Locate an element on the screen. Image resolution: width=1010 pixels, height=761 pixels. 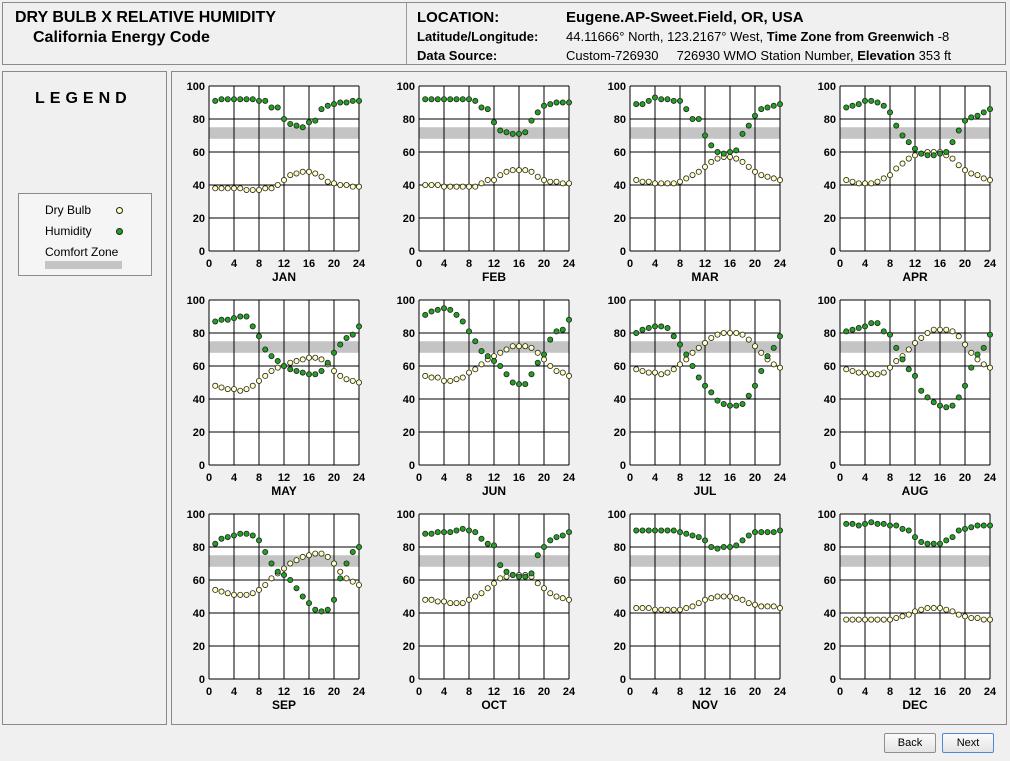
month-label-mar: MAR is located at coordinates (705, 277).